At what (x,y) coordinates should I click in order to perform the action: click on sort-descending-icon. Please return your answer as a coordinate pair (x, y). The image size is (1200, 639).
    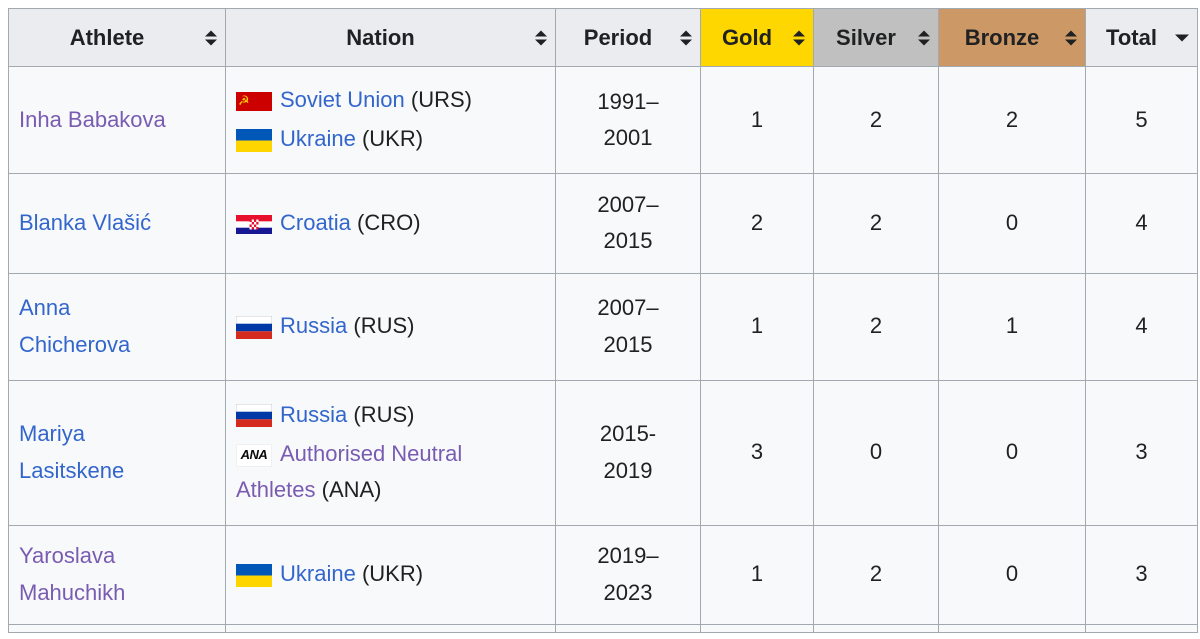
    Looking at the image, I should click on (1182, 37).